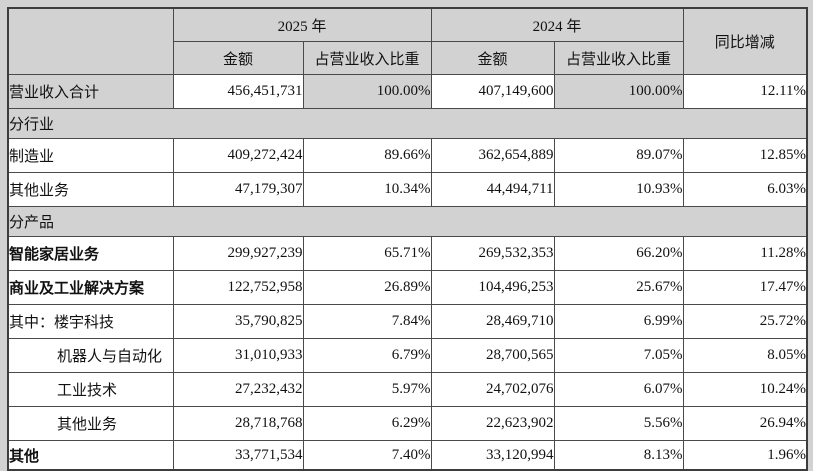 This screenshot has width=813, height=471. I want to click on amount-2025-cell: 47,179,307, so click(238, 189).